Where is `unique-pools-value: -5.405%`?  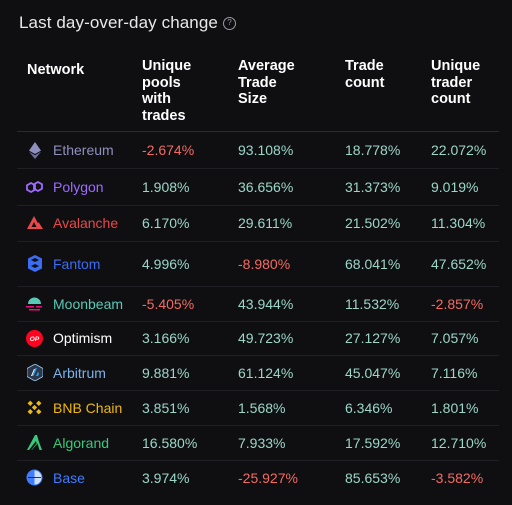 unique-pools-value: -5.405% is located at coordinates (168, 303).